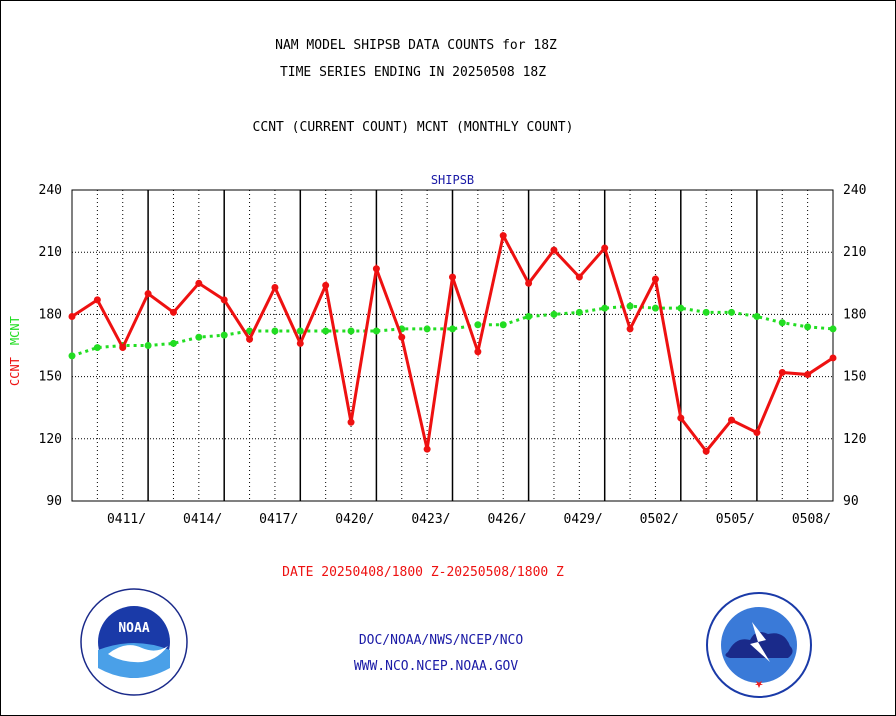 Image resolution: width=896 pixels, height=716 pixels. What do you see at coordinates (50, 252) in the screenshot?
I see `y-tick-label-left: 210` at bounding box center [50, 252].